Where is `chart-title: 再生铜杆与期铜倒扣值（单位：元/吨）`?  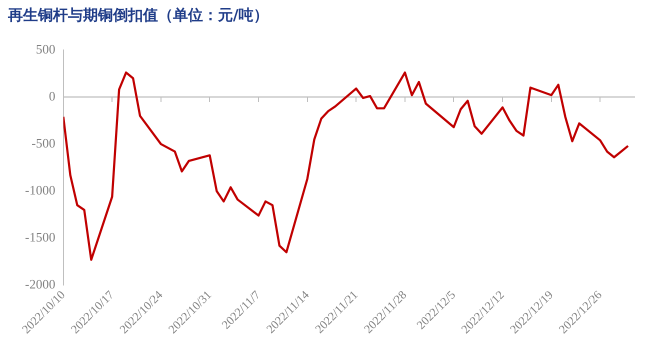 chart-title: 再生铜杆与期铜倒扣值（单位：元/吨） is located at coordinates (138, 15).